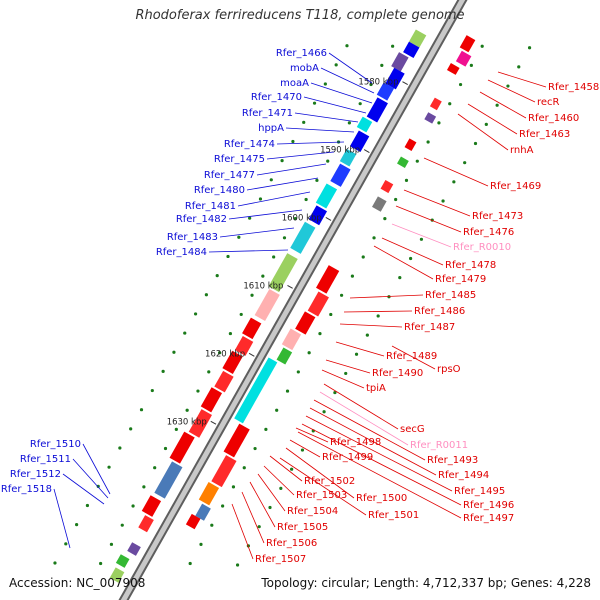 The image size is (600, 600). Describe the element at coordinates (449, 369) in the screenshot. I see `gene-label: rpsO` at that location.